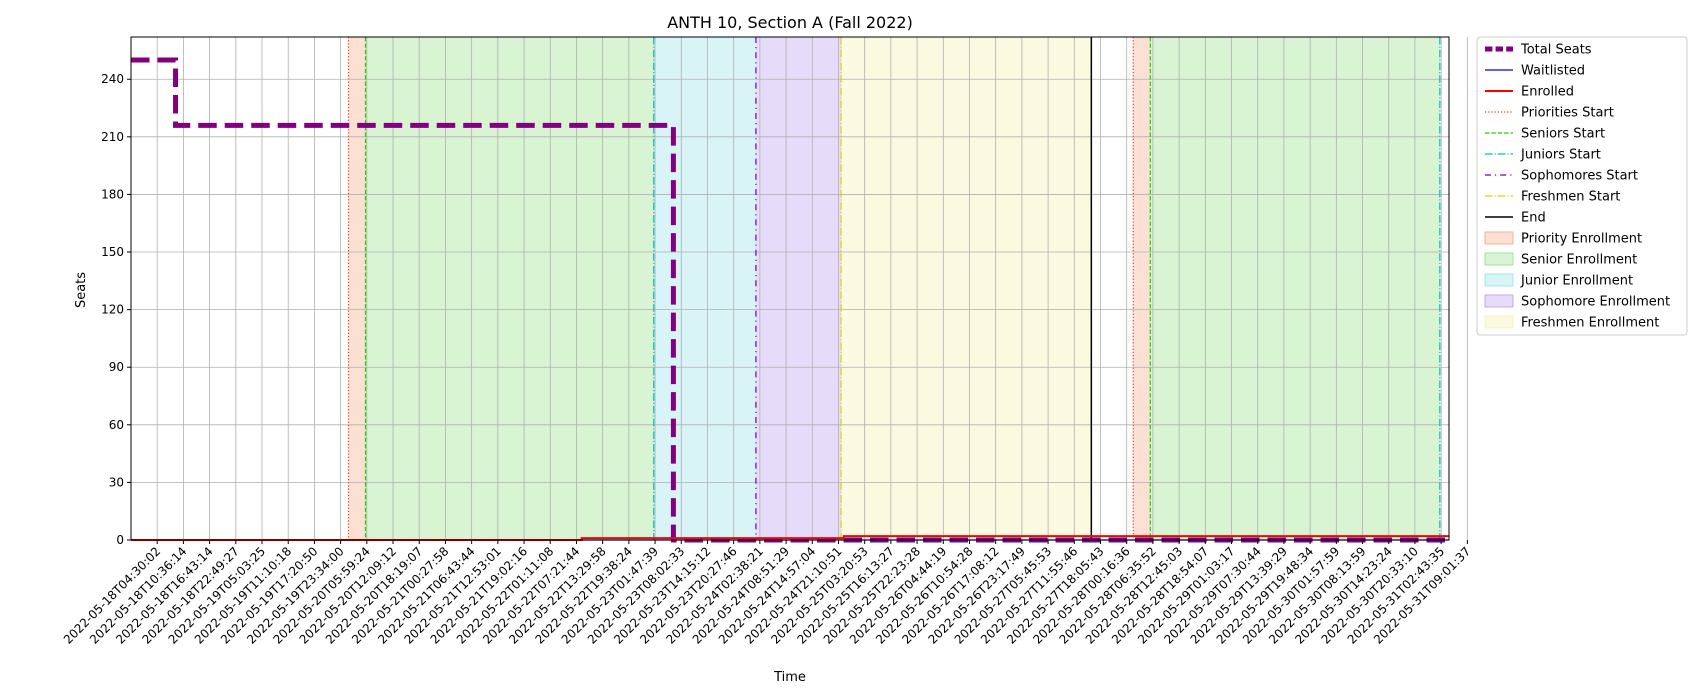  Describe the element at coordinates (1560, 155) in the screenshot. I see `legend-entry-label: Juniors Start` at that location.